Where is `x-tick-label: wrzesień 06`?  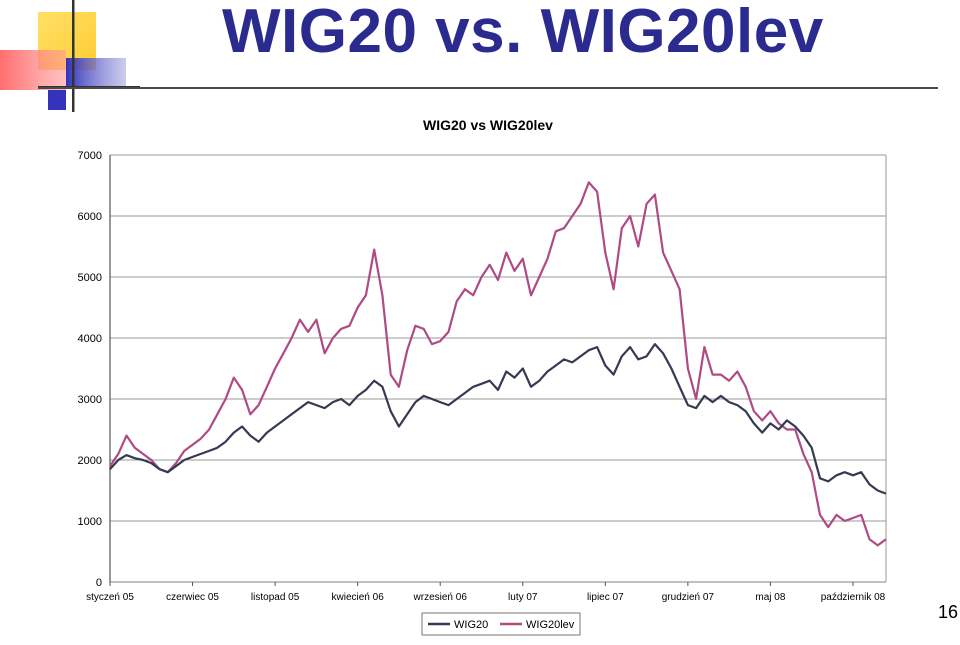
x-tick-label: wrzesień 06 is located at coordinates (440, 597).